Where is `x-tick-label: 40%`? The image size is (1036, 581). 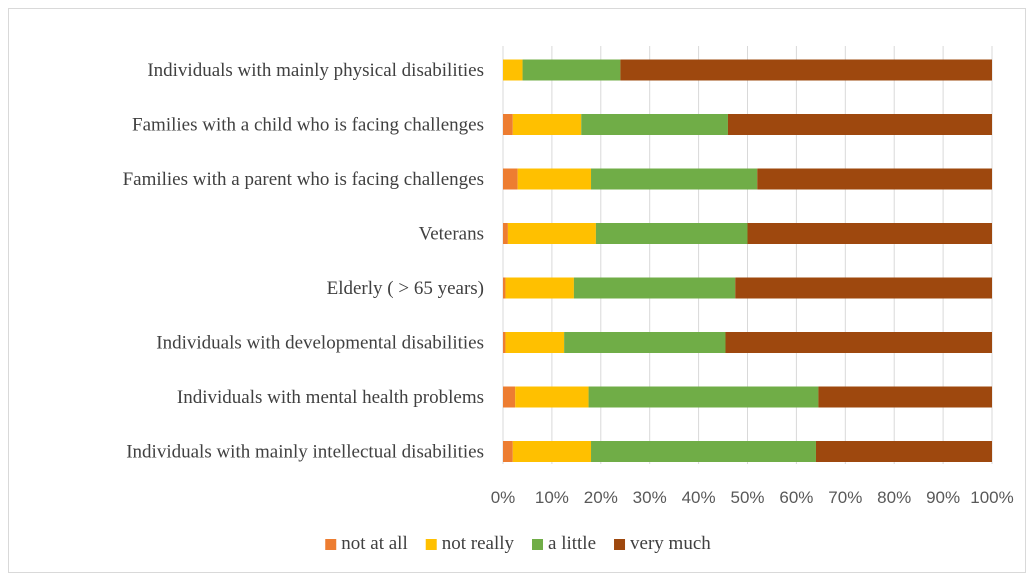
x-tick-label: 40% is located at coordinates (699, 497).